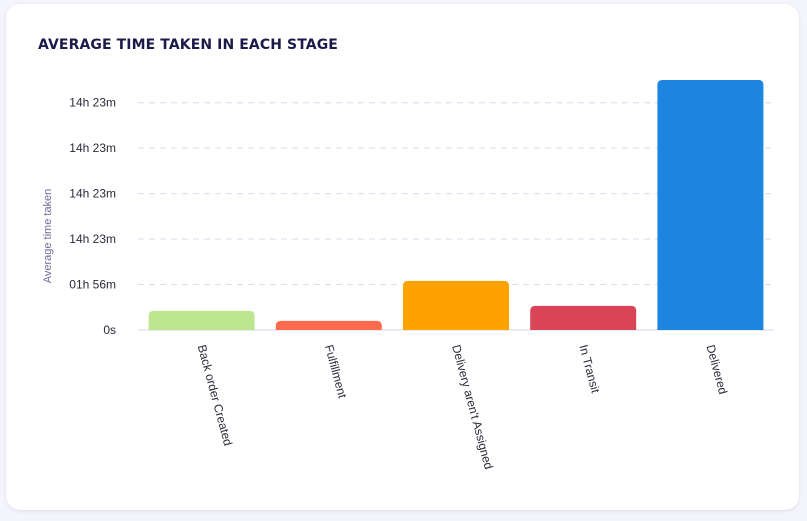 The image size is (807, 521). Describe the element at coordinates (48, 236) in the screenshot. I see `y-axis-title: Average time taken` at that location.